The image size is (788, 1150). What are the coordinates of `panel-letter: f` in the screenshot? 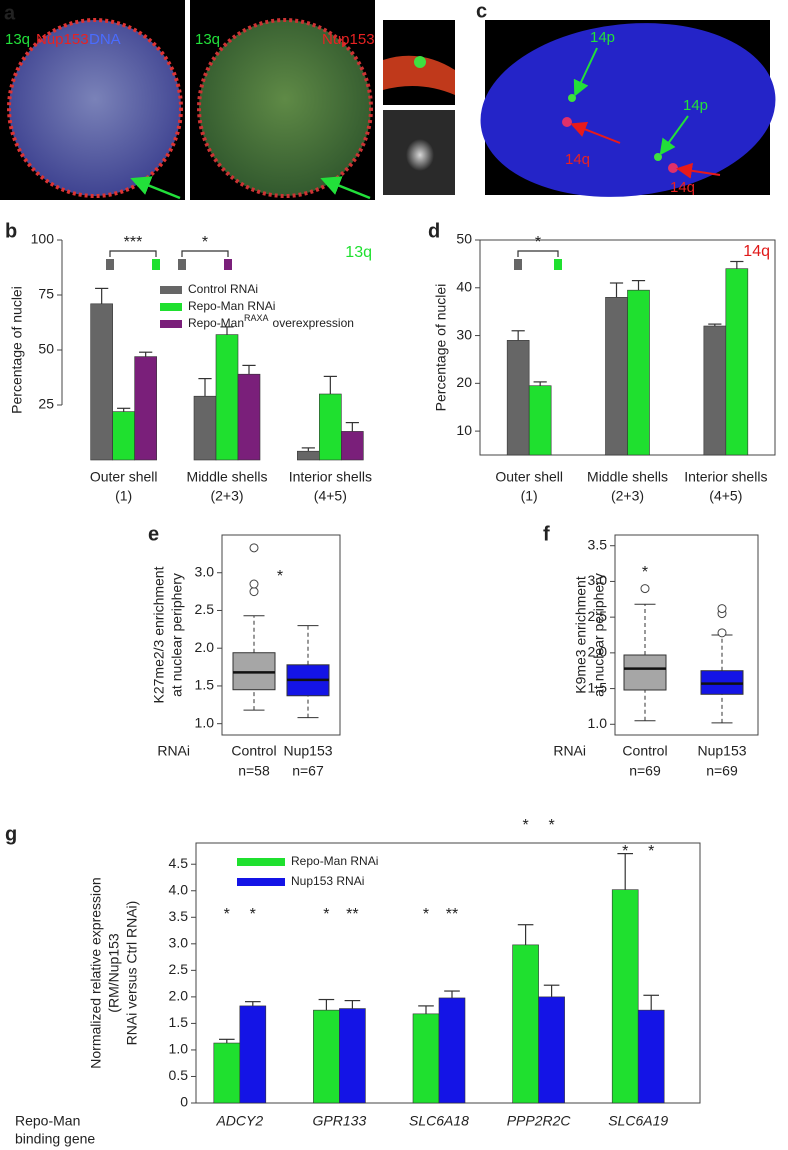 It's located at (546, 534).